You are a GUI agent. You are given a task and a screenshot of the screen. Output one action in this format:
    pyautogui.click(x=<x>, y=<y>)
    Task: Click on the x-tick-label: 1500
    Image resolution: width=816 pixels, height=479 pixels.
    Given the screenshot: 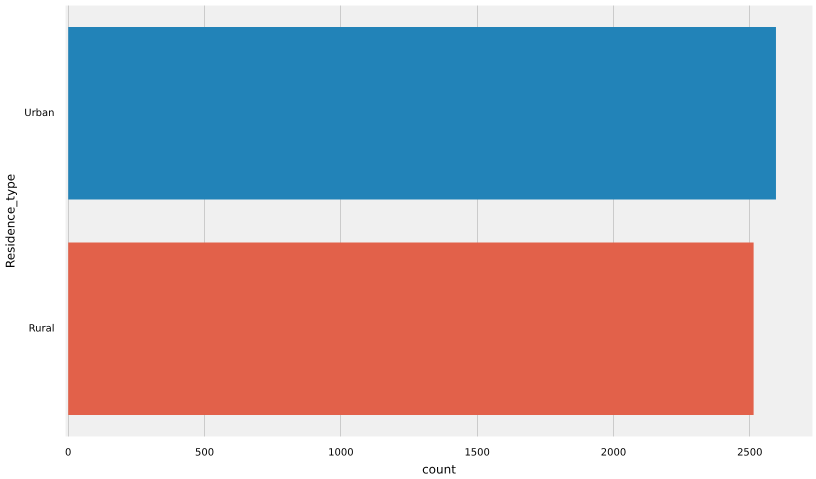 What is the action you would take?
    pyautogui.click(x=477, y=453)
    